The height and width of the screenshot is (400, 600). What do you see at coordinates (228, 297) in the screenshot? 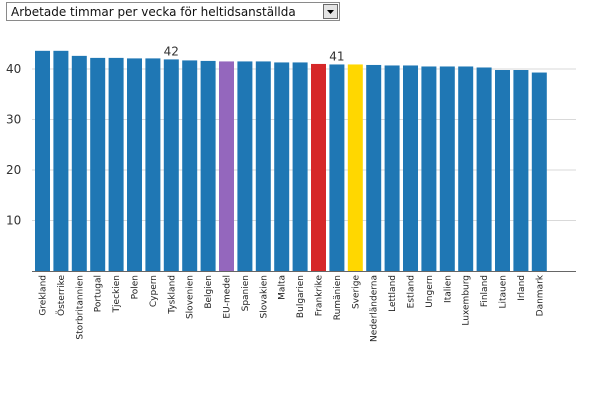
I see `x-tick-label-eu-medel: EU-medel` at bounding box center [228, 297].